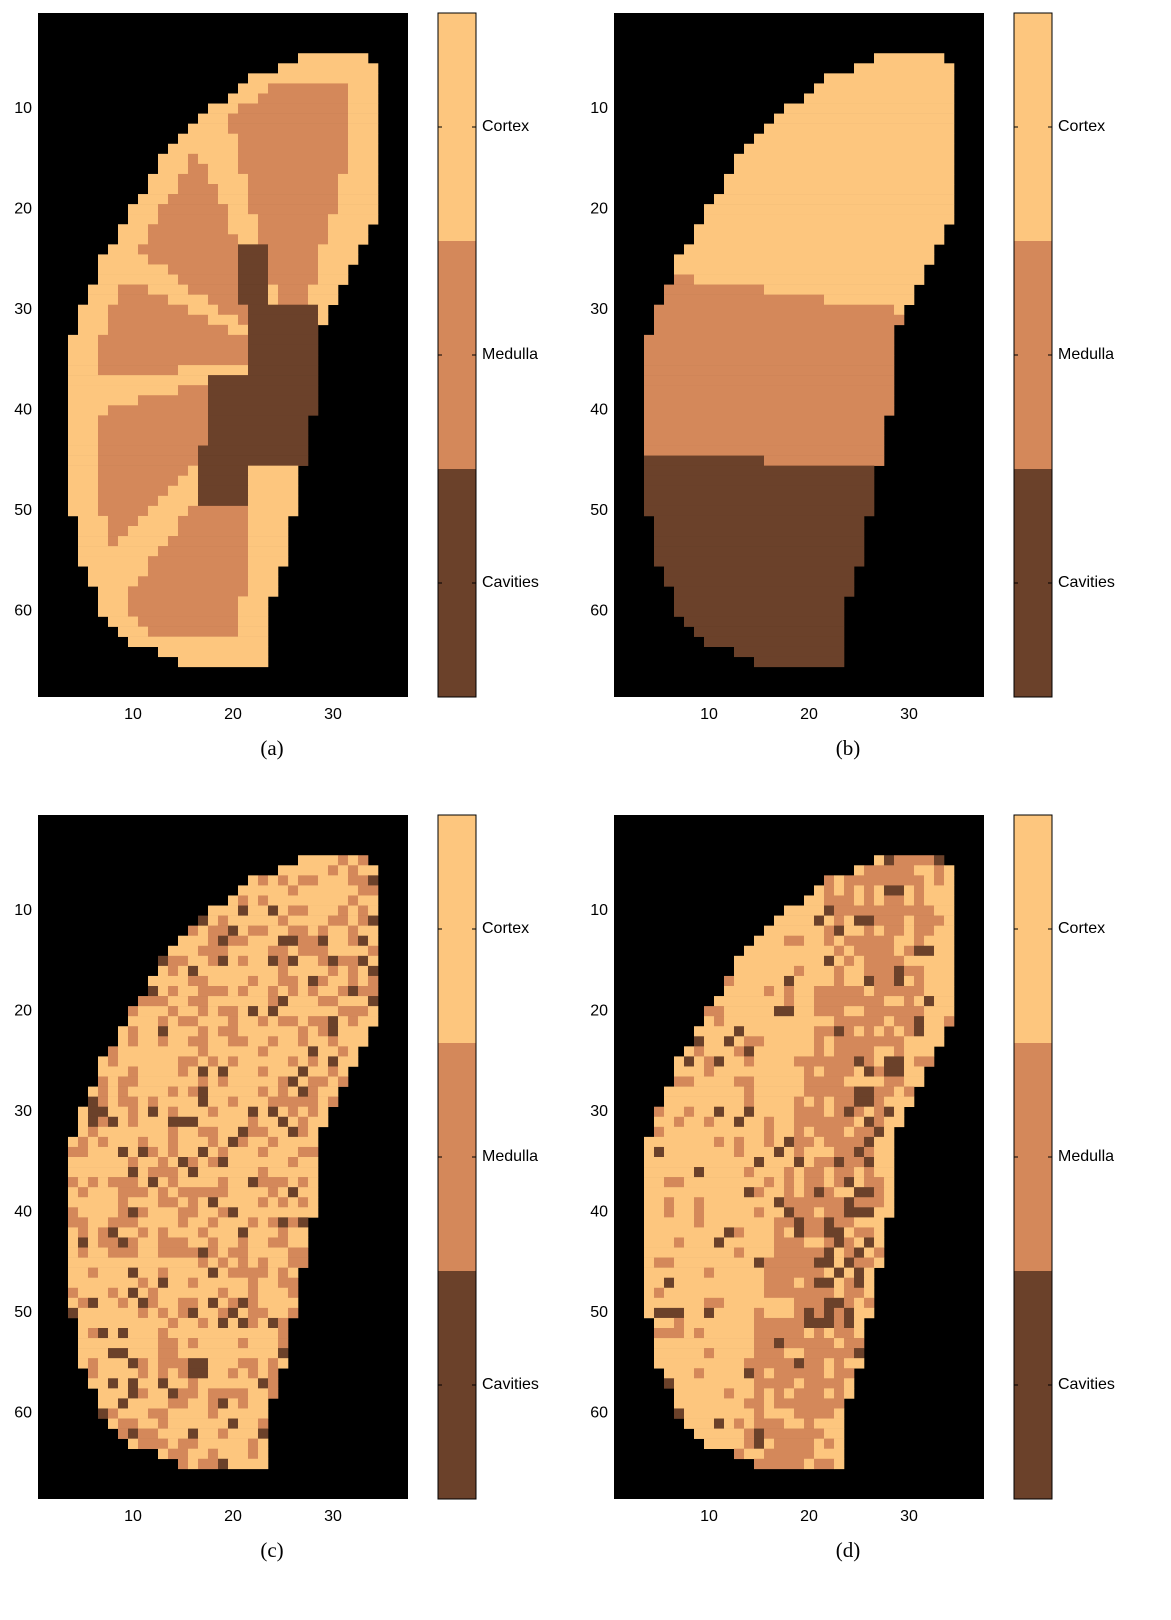 This screenshot has height=1620, width=1171. Describe the element at coordinates (23, 910) in the screenshot. I see `y-tick-label: 10` at that location.